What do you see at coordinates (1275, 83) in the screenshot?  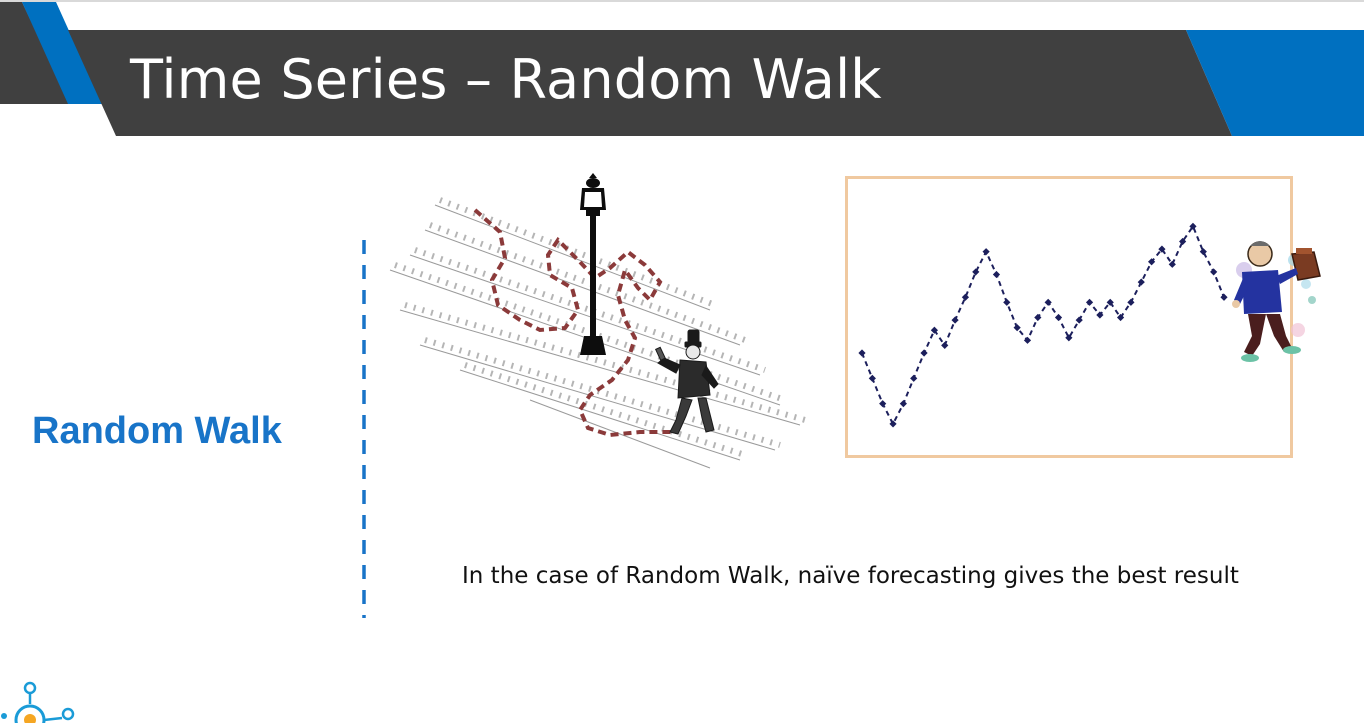 I see `banner-right-blue-band` at bounding box center [1275, 83].